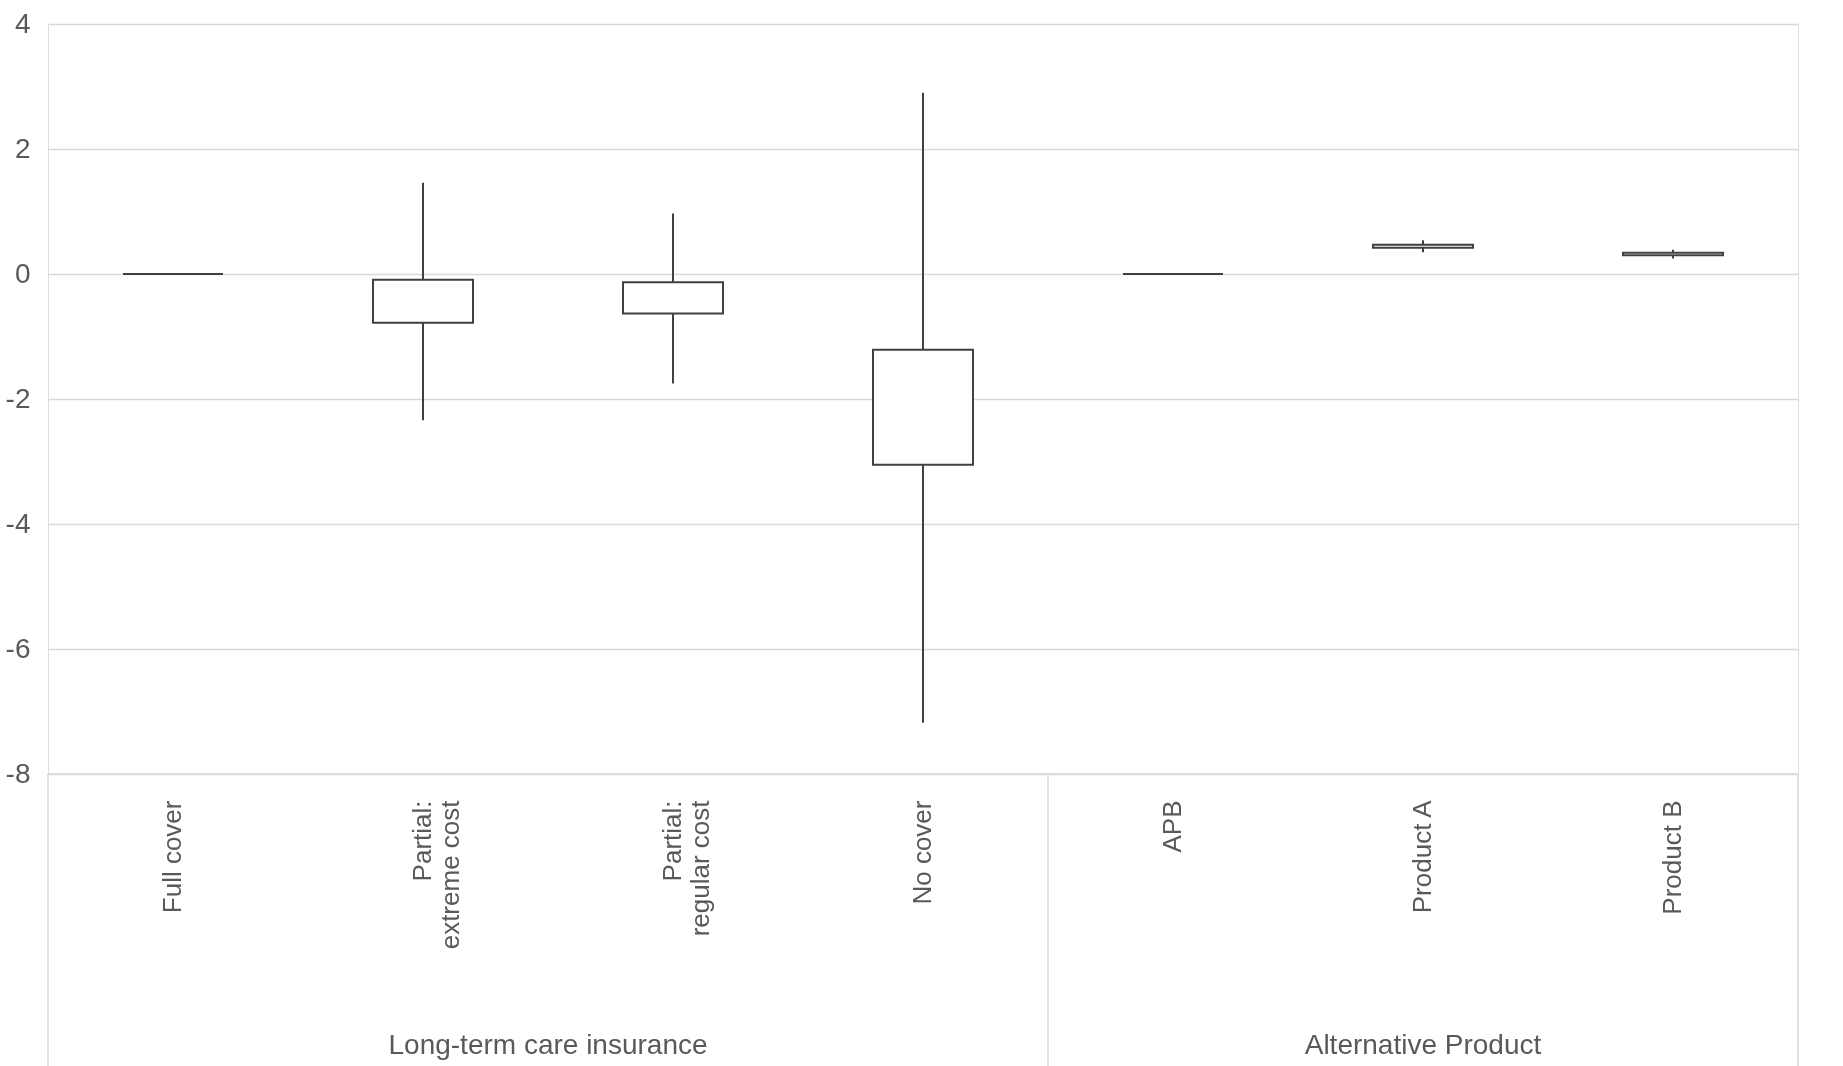 The image size is (1843, 1066). Describe the element at coordinates (18, 773) in the screenshot. I see `y-tick-label: -8` at that location.